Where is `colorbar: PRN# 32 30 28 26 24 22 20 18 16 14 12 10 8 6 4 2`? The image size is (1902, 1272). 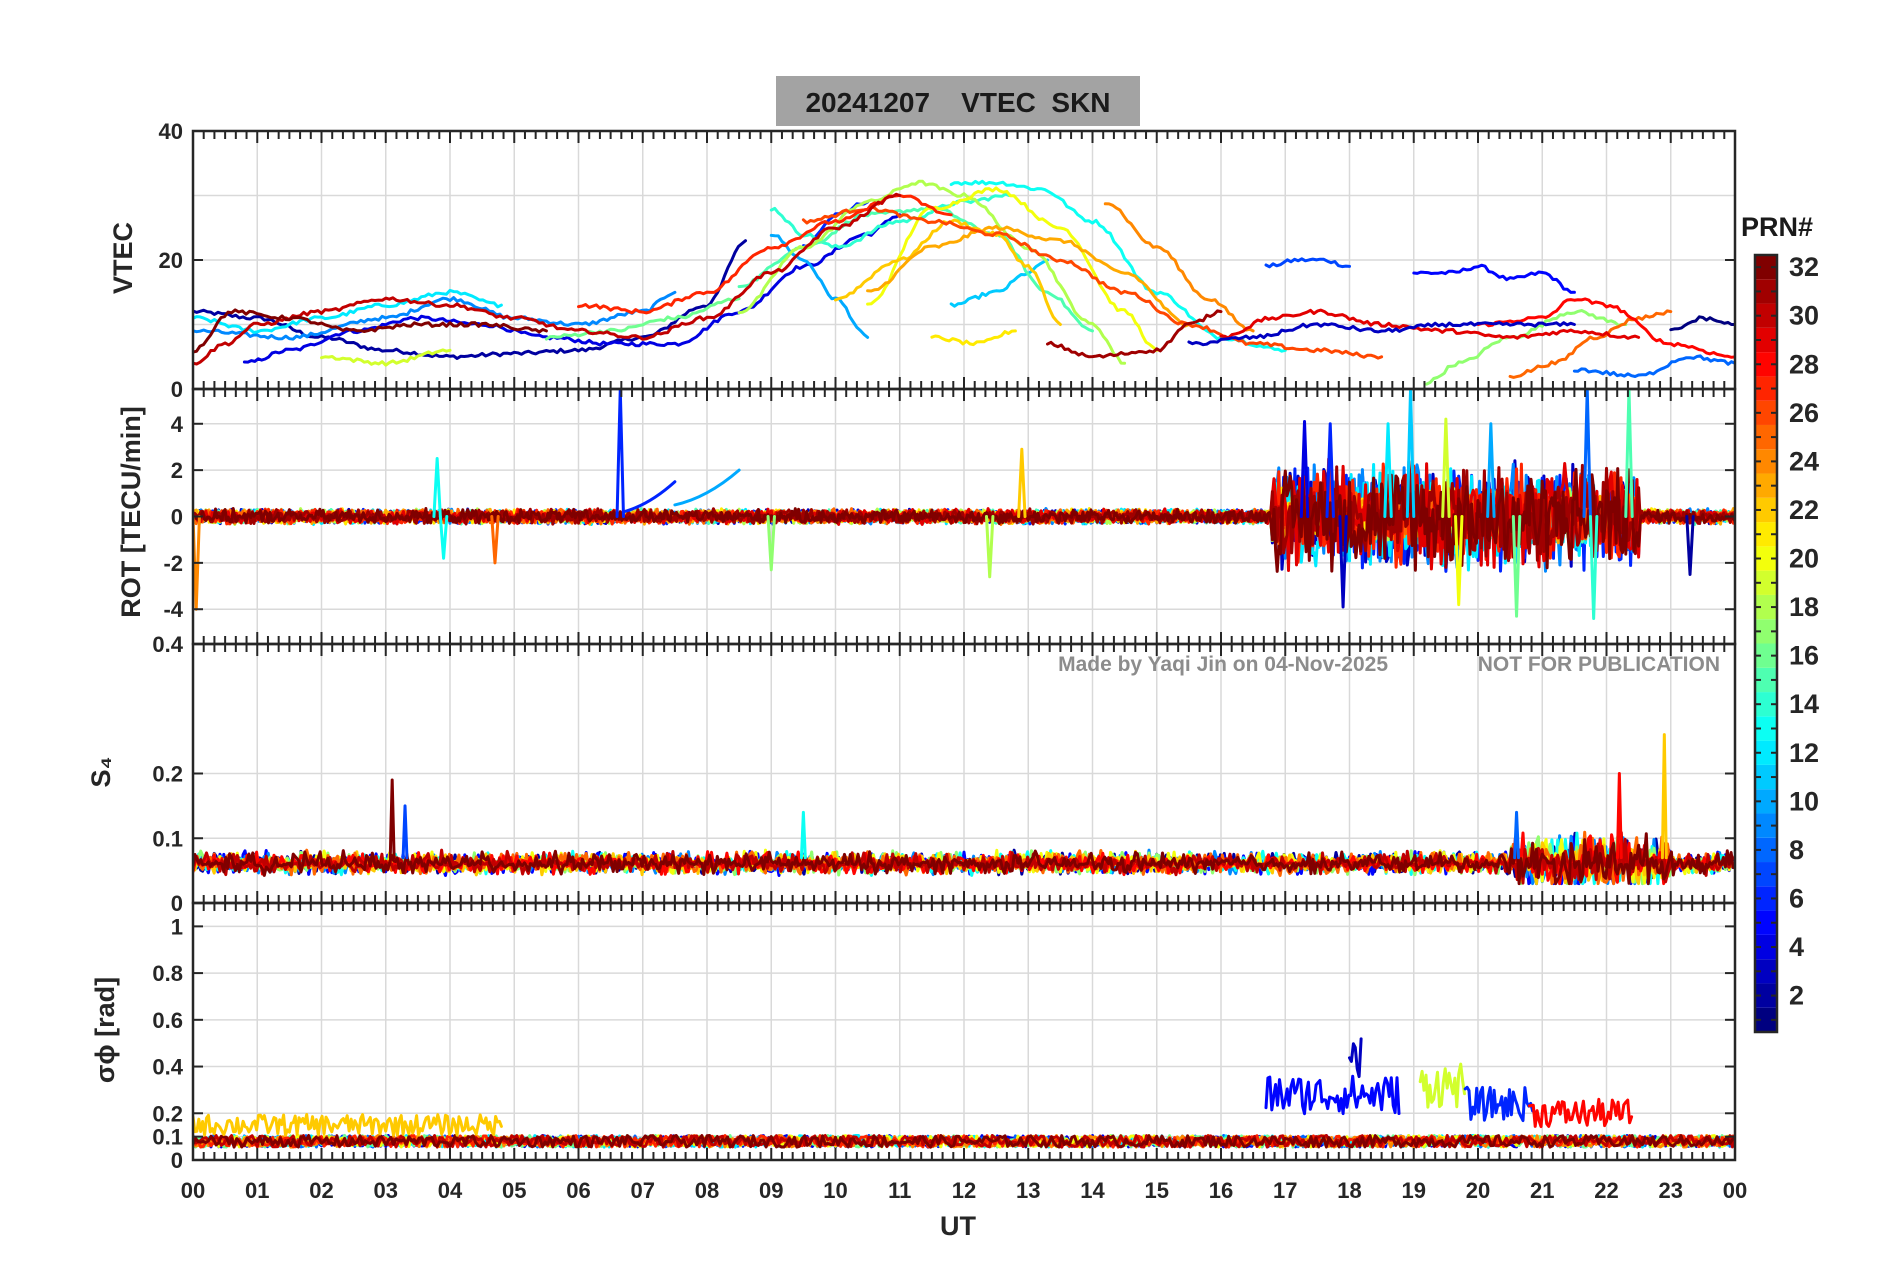 colorbar: PRN# 32 30 28 26 24 22 20 18 16 14 12 10 8 6 4 2 is located at coordinates (1780, 623).